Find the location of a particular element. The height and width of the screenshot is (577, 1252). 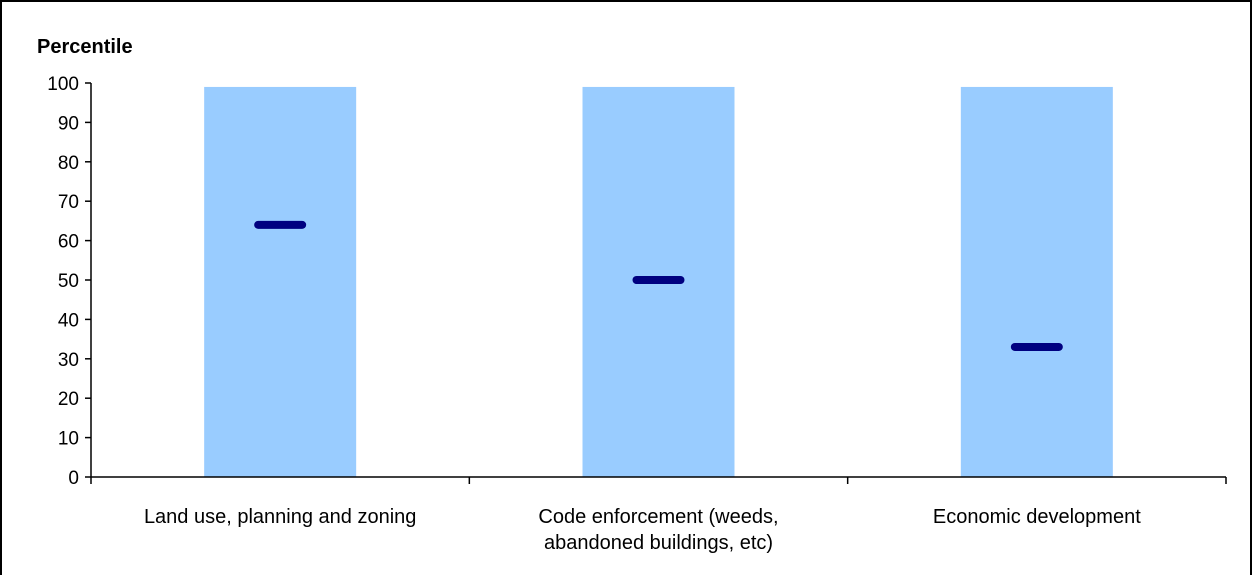

x-category-label-line: abandoned buildings, etc) is located at coordinates (658, 543).